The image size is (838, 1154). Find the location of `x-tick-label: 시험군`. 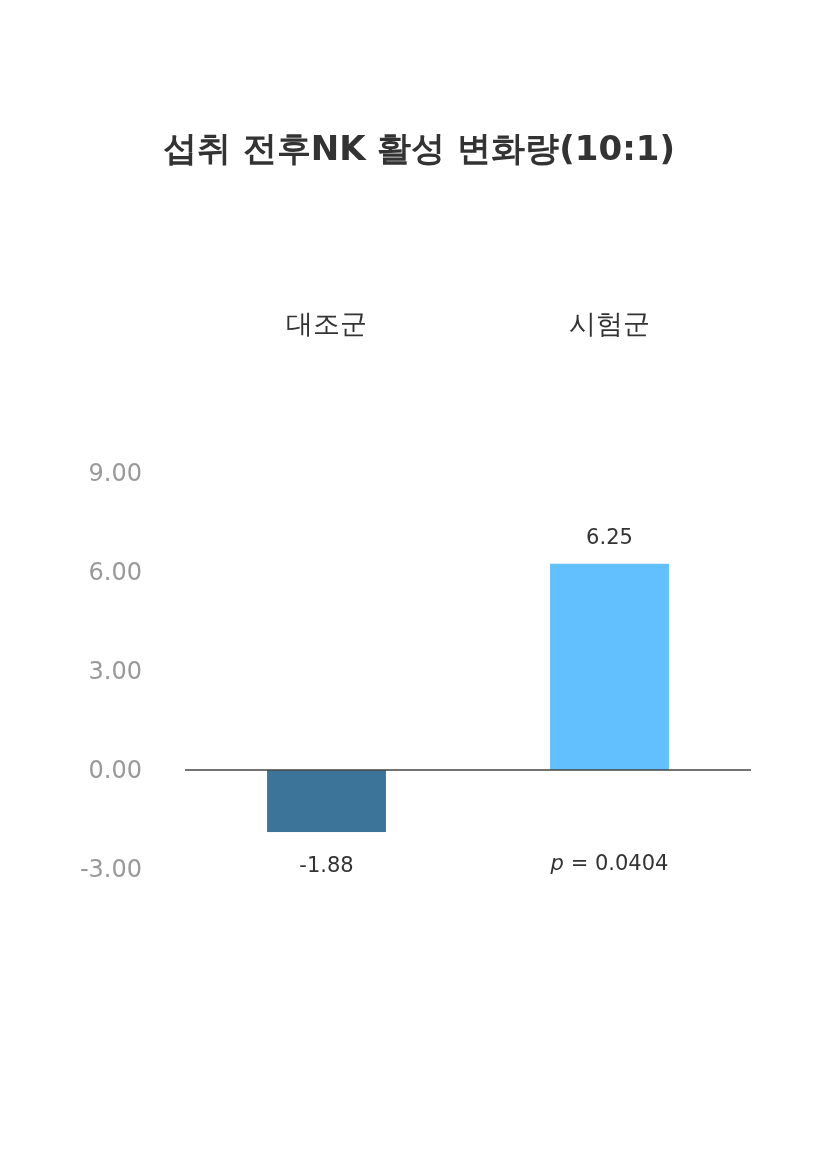

x-tick-label: 시험군 is located at coordinates (609, 323).